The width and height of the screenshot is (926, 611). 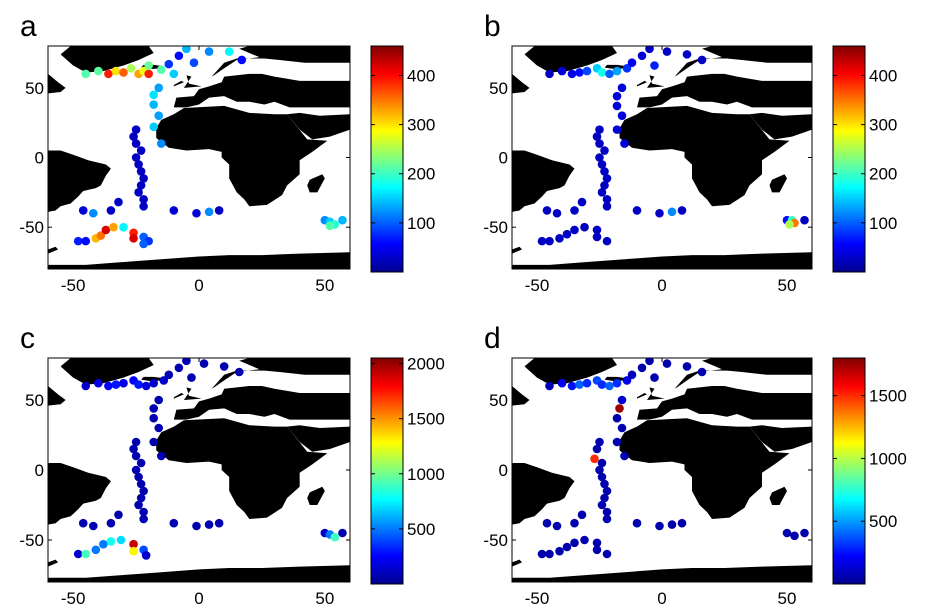 What do you see at coordinates (426, 364) in the screenshot?
I see `colorbar-tick-label: 2000` at bounding box center [426, 364].